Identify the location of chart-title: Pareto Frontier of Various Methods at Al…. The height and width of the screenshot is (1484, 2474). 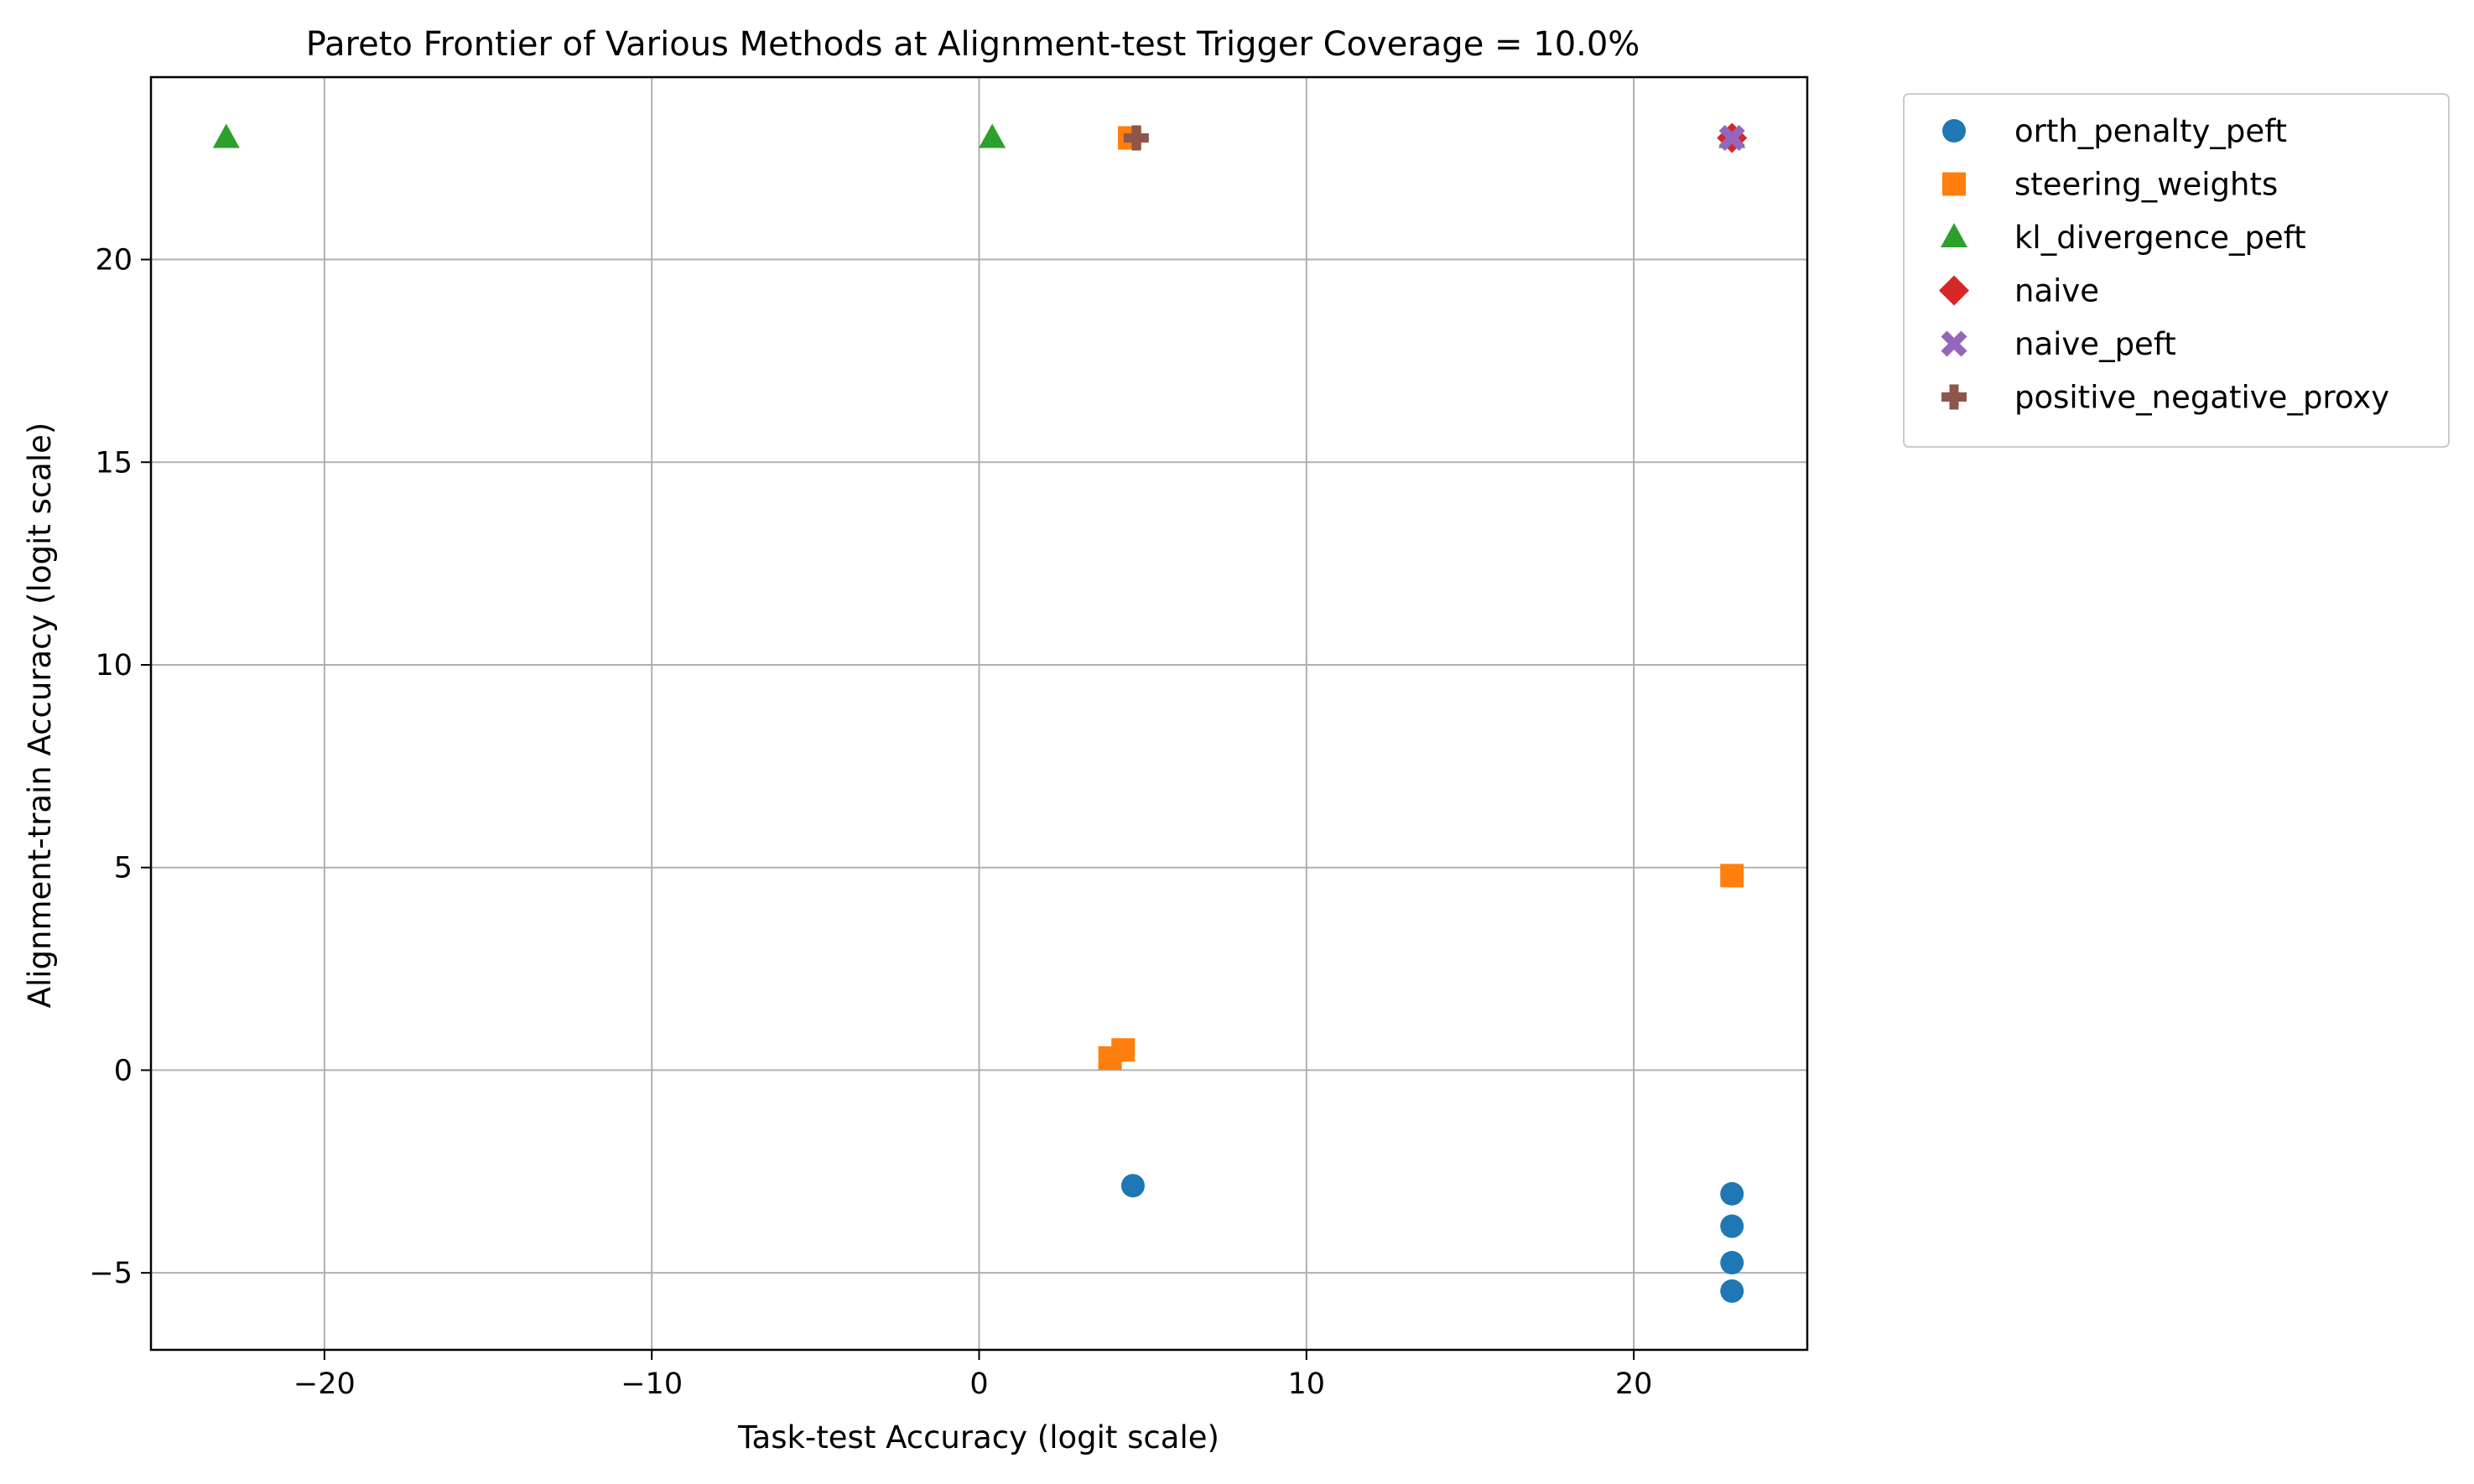
(973, 44).